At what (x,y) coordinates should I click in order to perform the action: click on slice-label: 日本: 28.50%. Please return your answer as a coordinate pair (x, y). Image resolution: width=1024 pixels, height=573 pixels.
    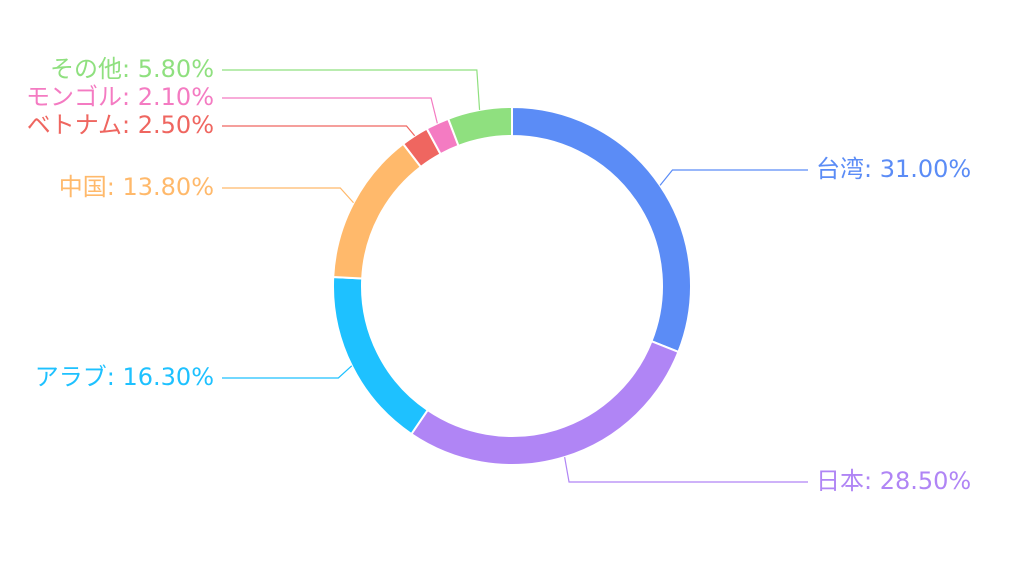
    Looking at the image, I should click on (893, 481).